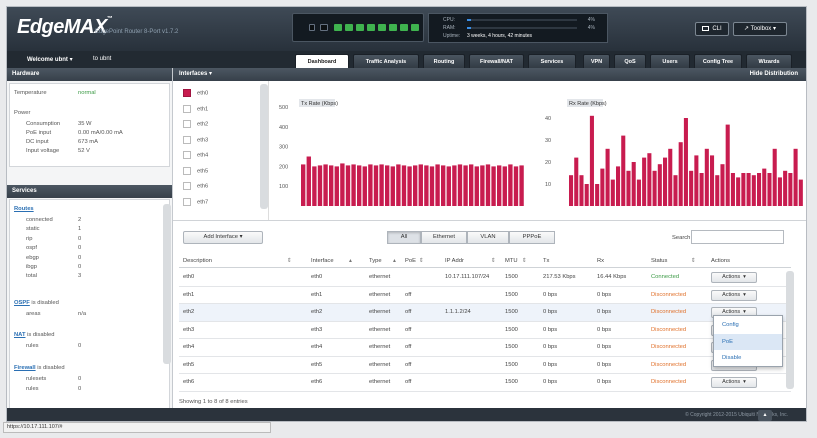  I want to click on col-status: Status, so click(659, 261).